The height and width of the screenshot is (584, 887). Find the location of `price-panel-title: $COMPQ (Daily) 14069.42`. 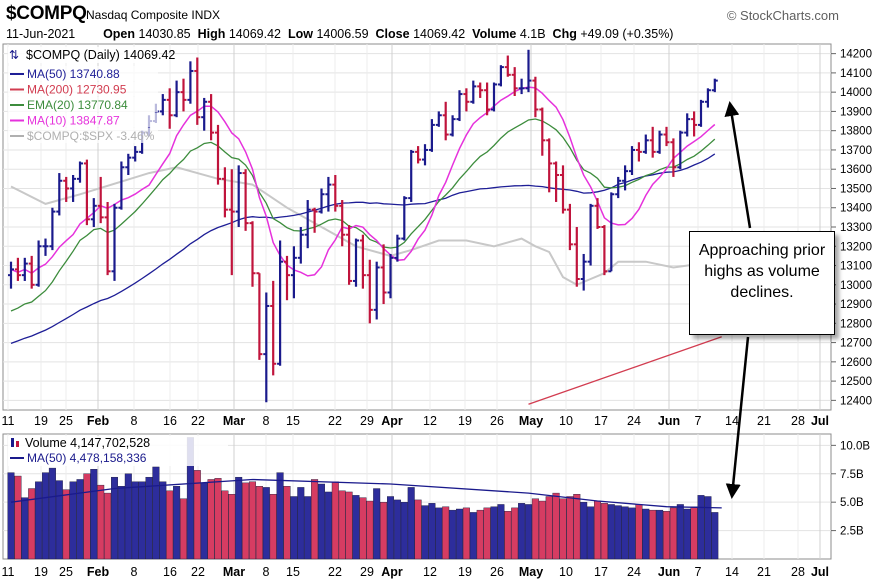

price-panel-title: $COMPQ (Daily) 14069.42 is located at coordinates (100, 55).